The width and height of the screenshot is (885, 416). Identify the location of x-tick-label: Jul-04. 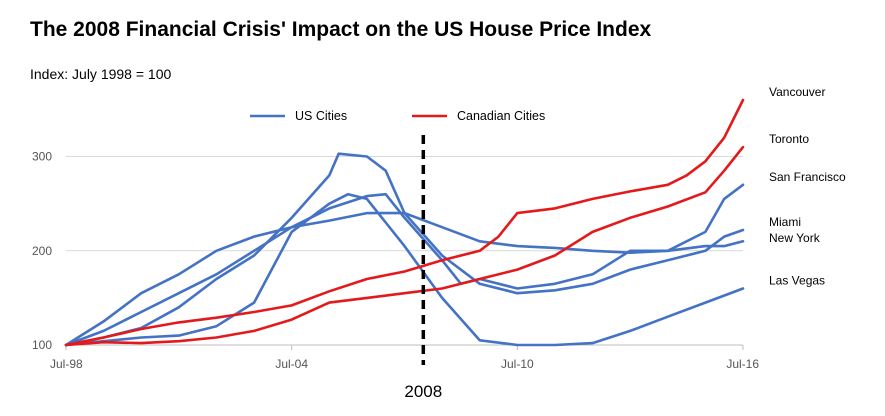
(291, 364).